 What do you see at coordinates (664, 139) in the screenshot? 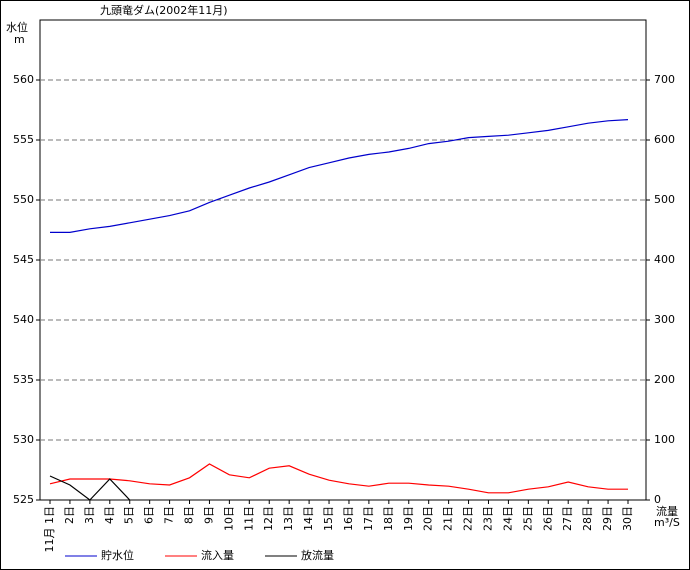
I see `y2-tick-label: 600` at bounding box center [664, 139].